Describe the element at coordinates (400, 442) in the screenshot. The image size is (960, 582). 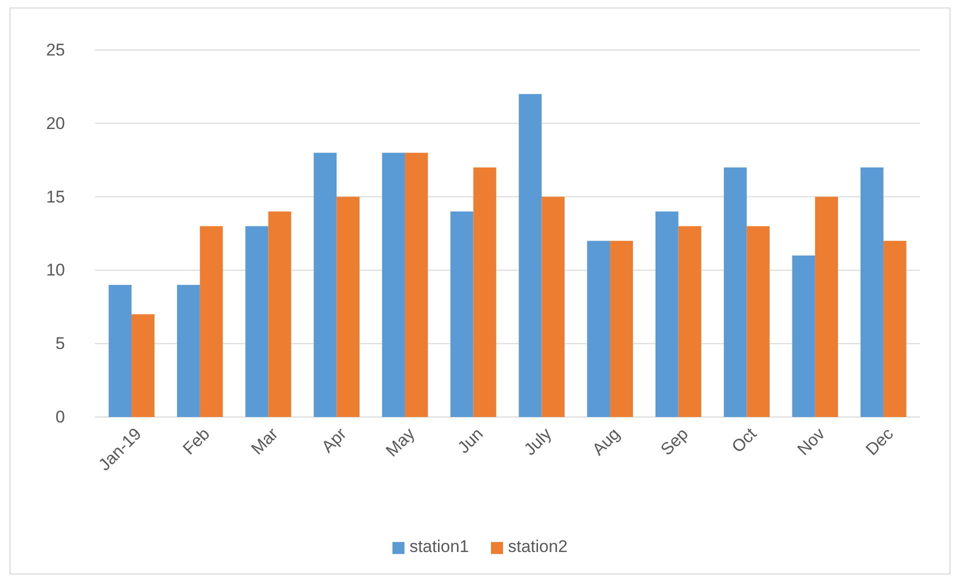
I see `x-tick-label: May` at that location.